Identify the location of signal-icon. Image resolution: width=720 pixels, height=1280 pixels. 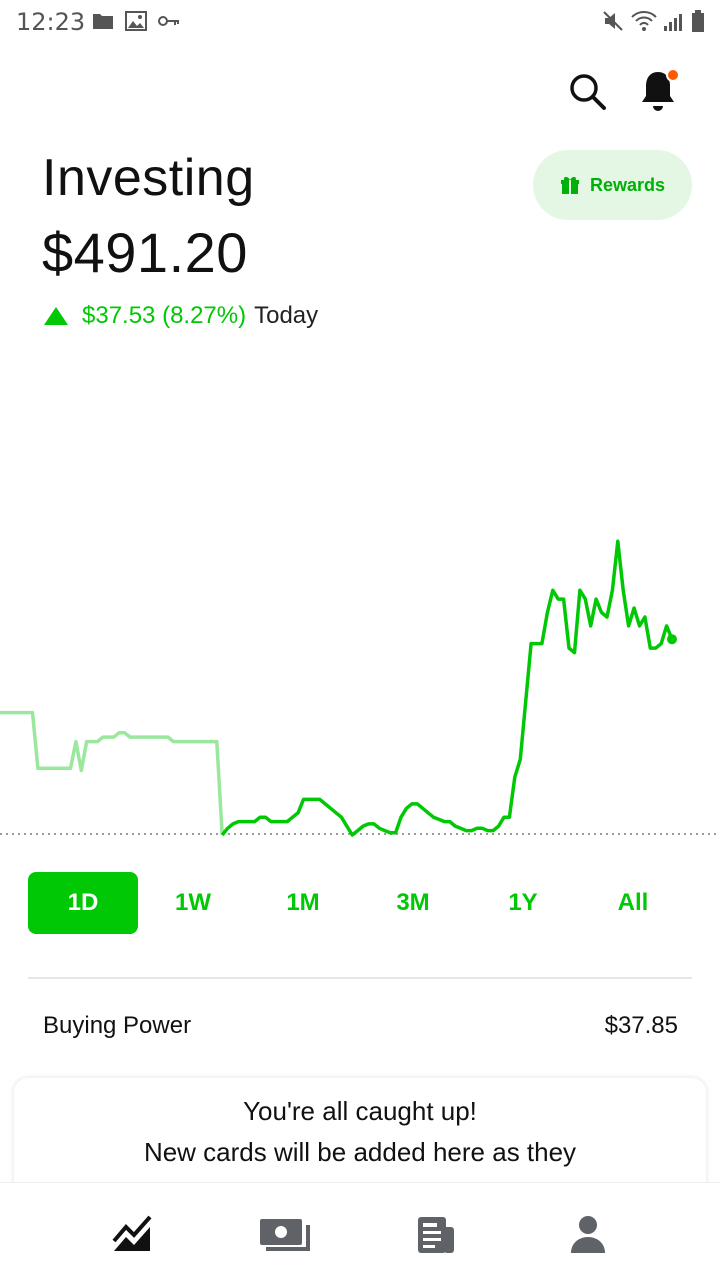
(673, 22).